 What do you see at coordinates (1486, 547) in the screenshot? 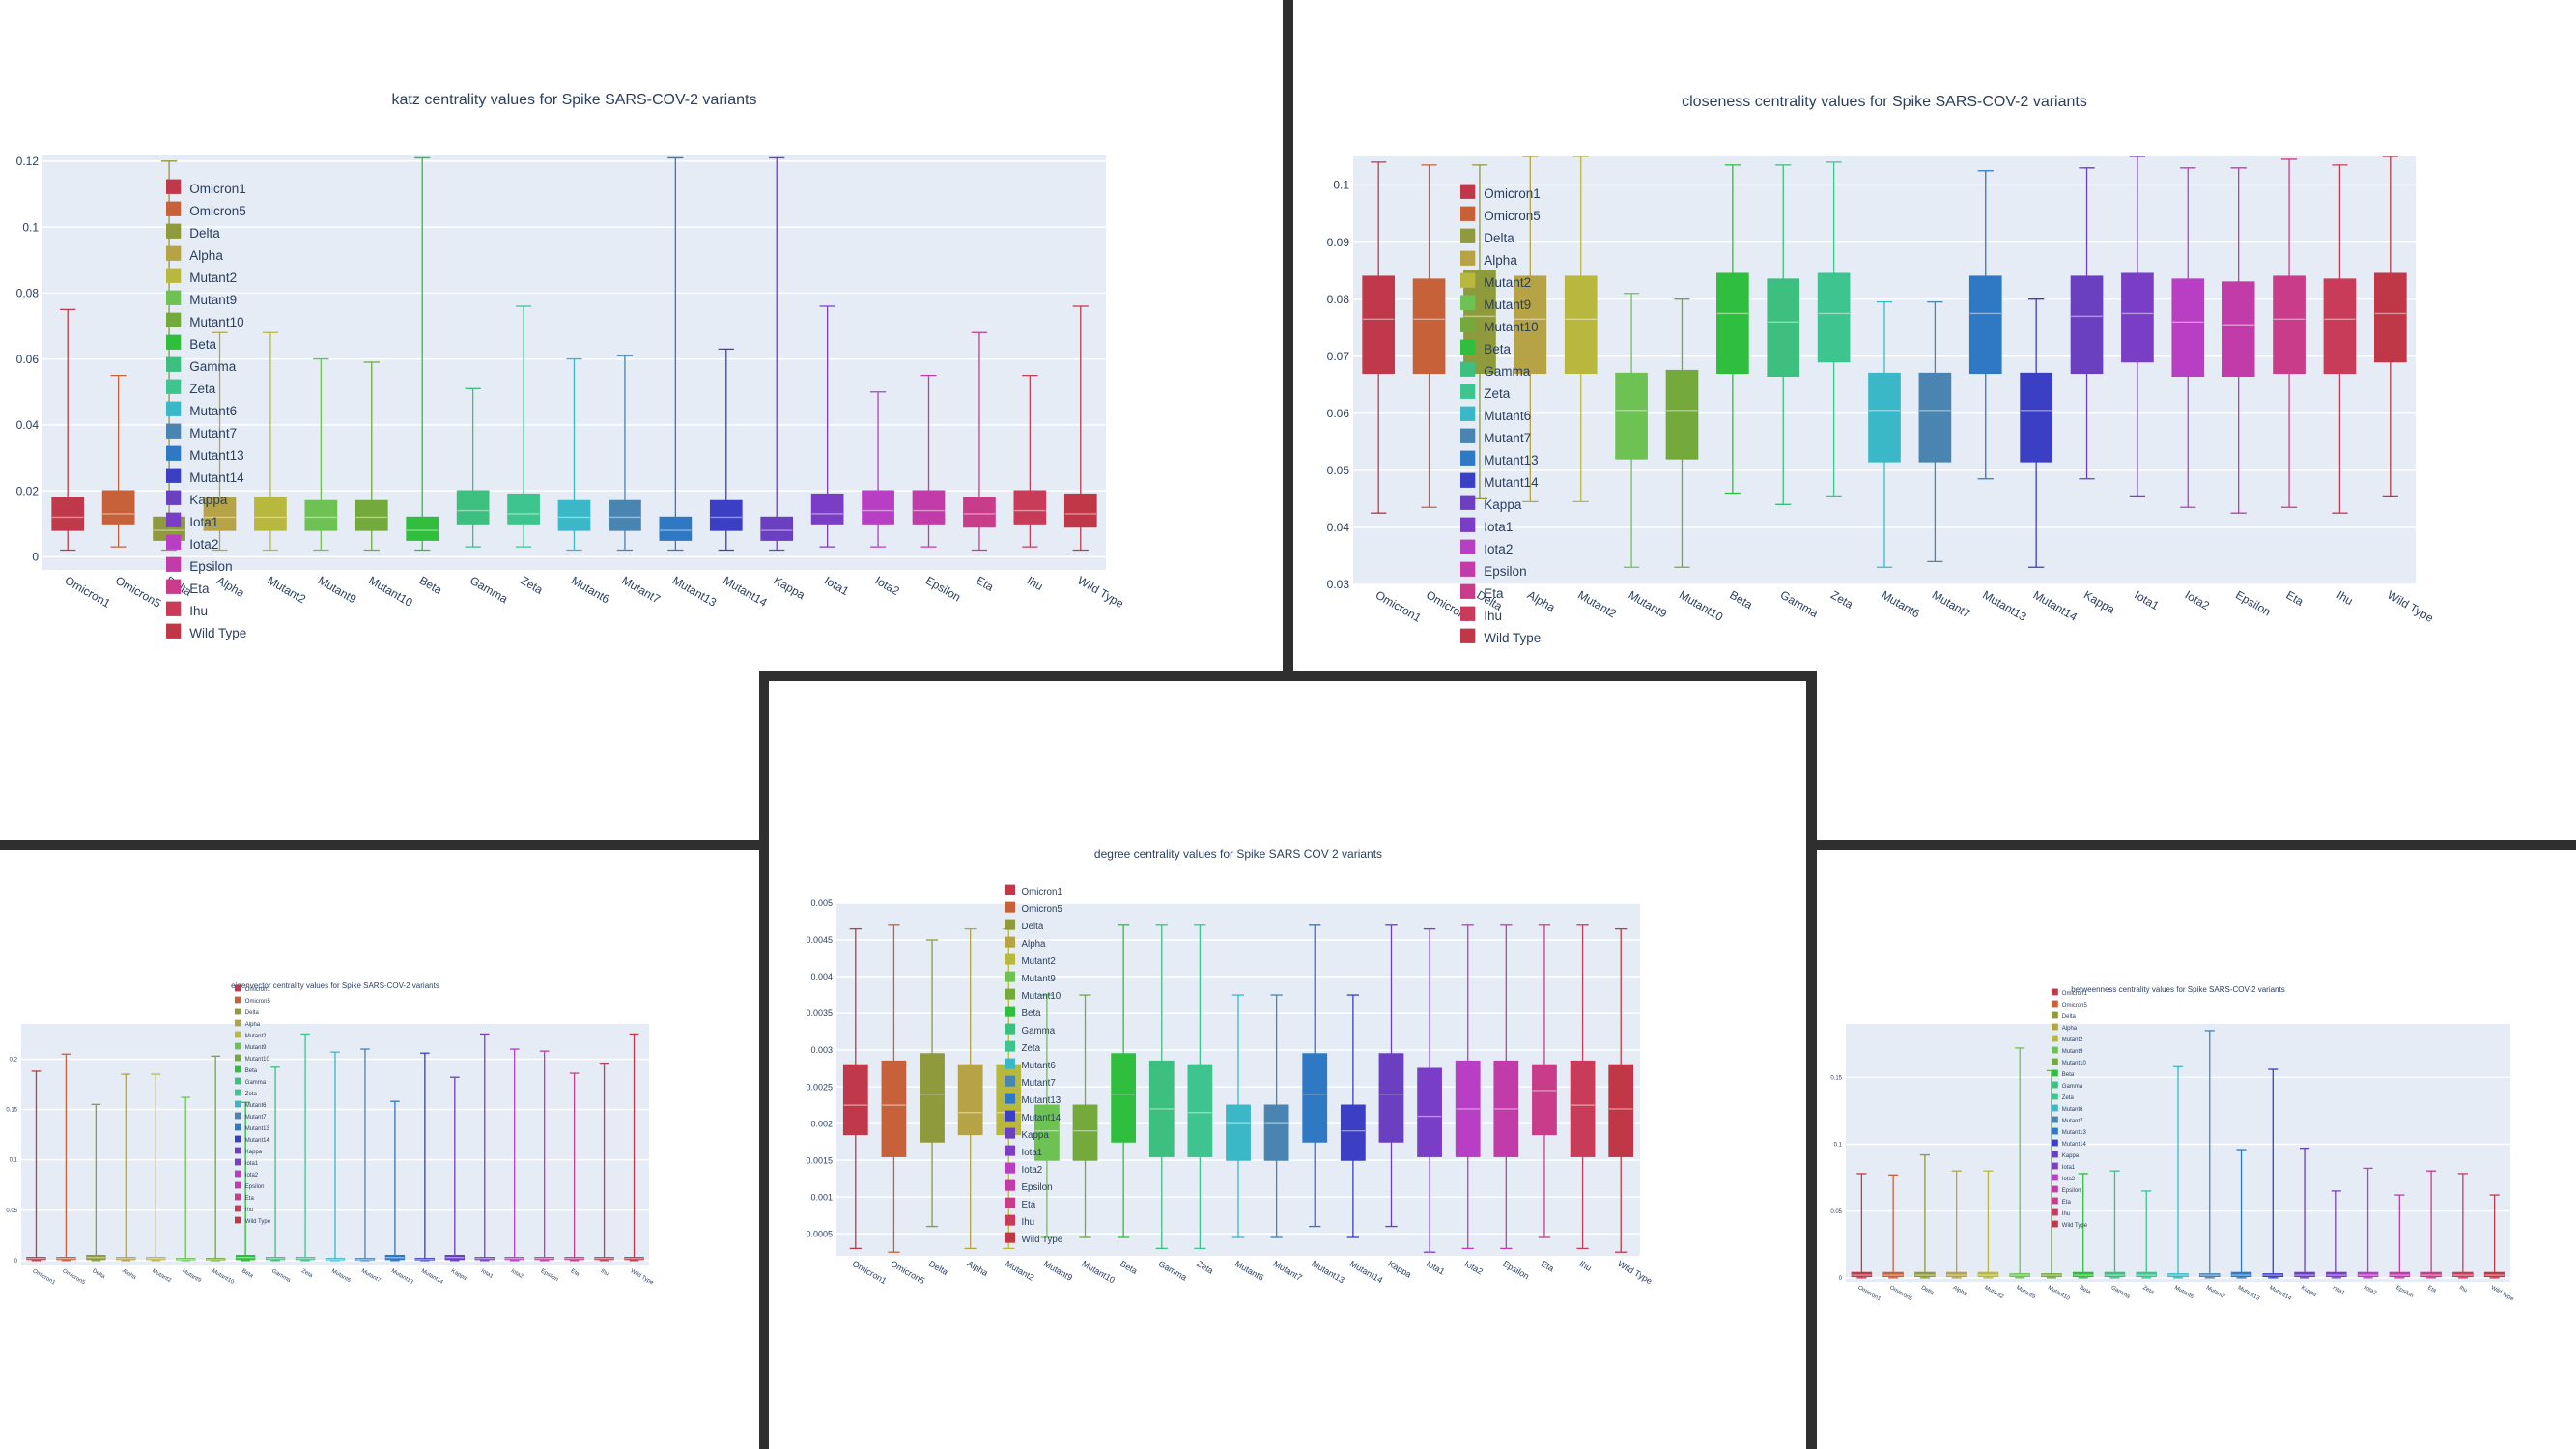
I see `legend-item-iota2: Iota2` at bounding box center [1486, 547].